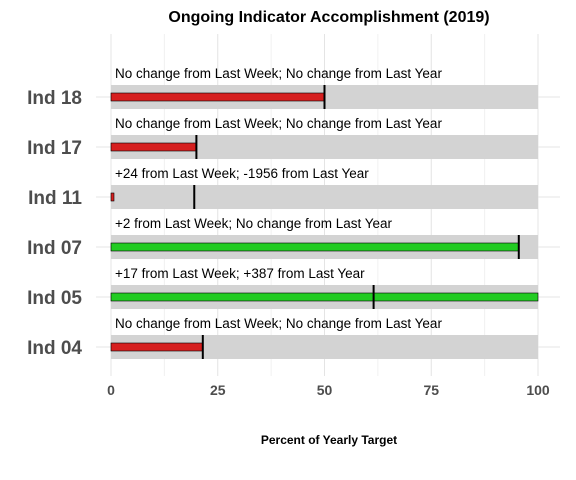 This screenshot has height=480, width=576. I want to click on x-tick-label: 0, so click(111, 390).